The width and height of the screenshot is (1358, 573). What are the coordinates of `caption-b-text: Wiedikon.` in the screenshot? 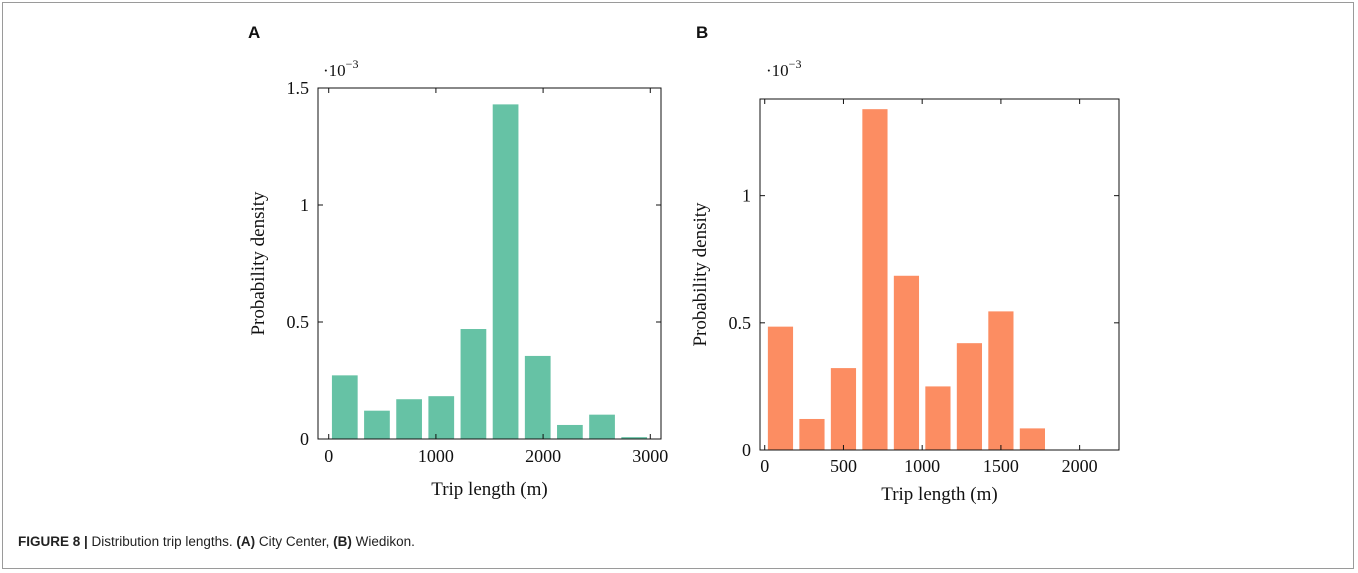 It's located at (383, 541).